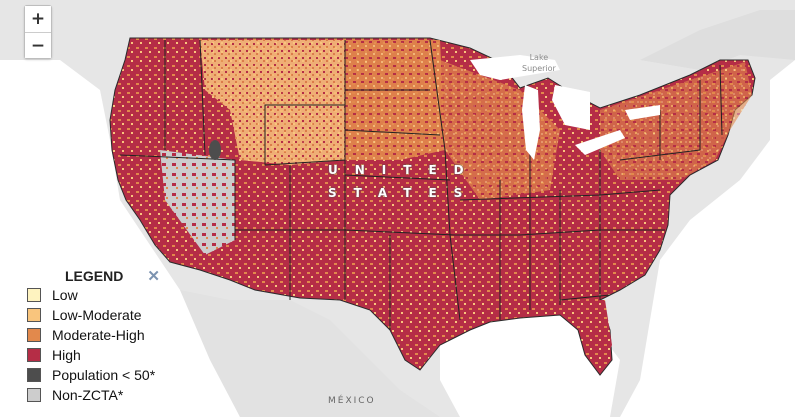 The image size is (795, 417). Describe the element at coordinates (404, 170) in the screenshot. I see `country-label-line1: UNITED` at that location.